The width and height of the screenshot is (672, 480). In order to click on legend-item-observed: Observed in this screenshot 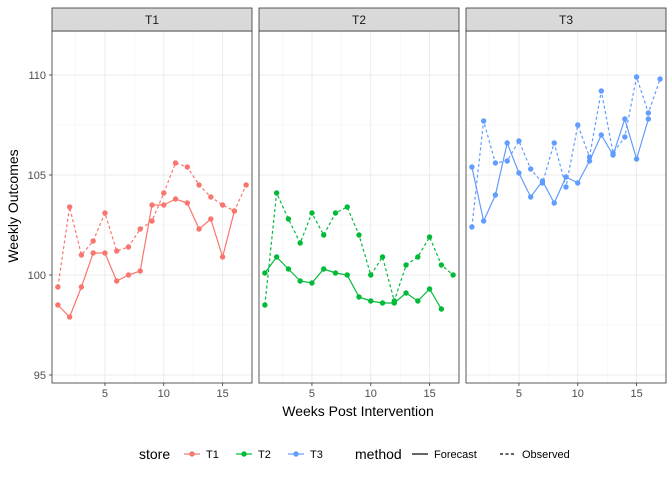, I will do `click(535, 455)`.